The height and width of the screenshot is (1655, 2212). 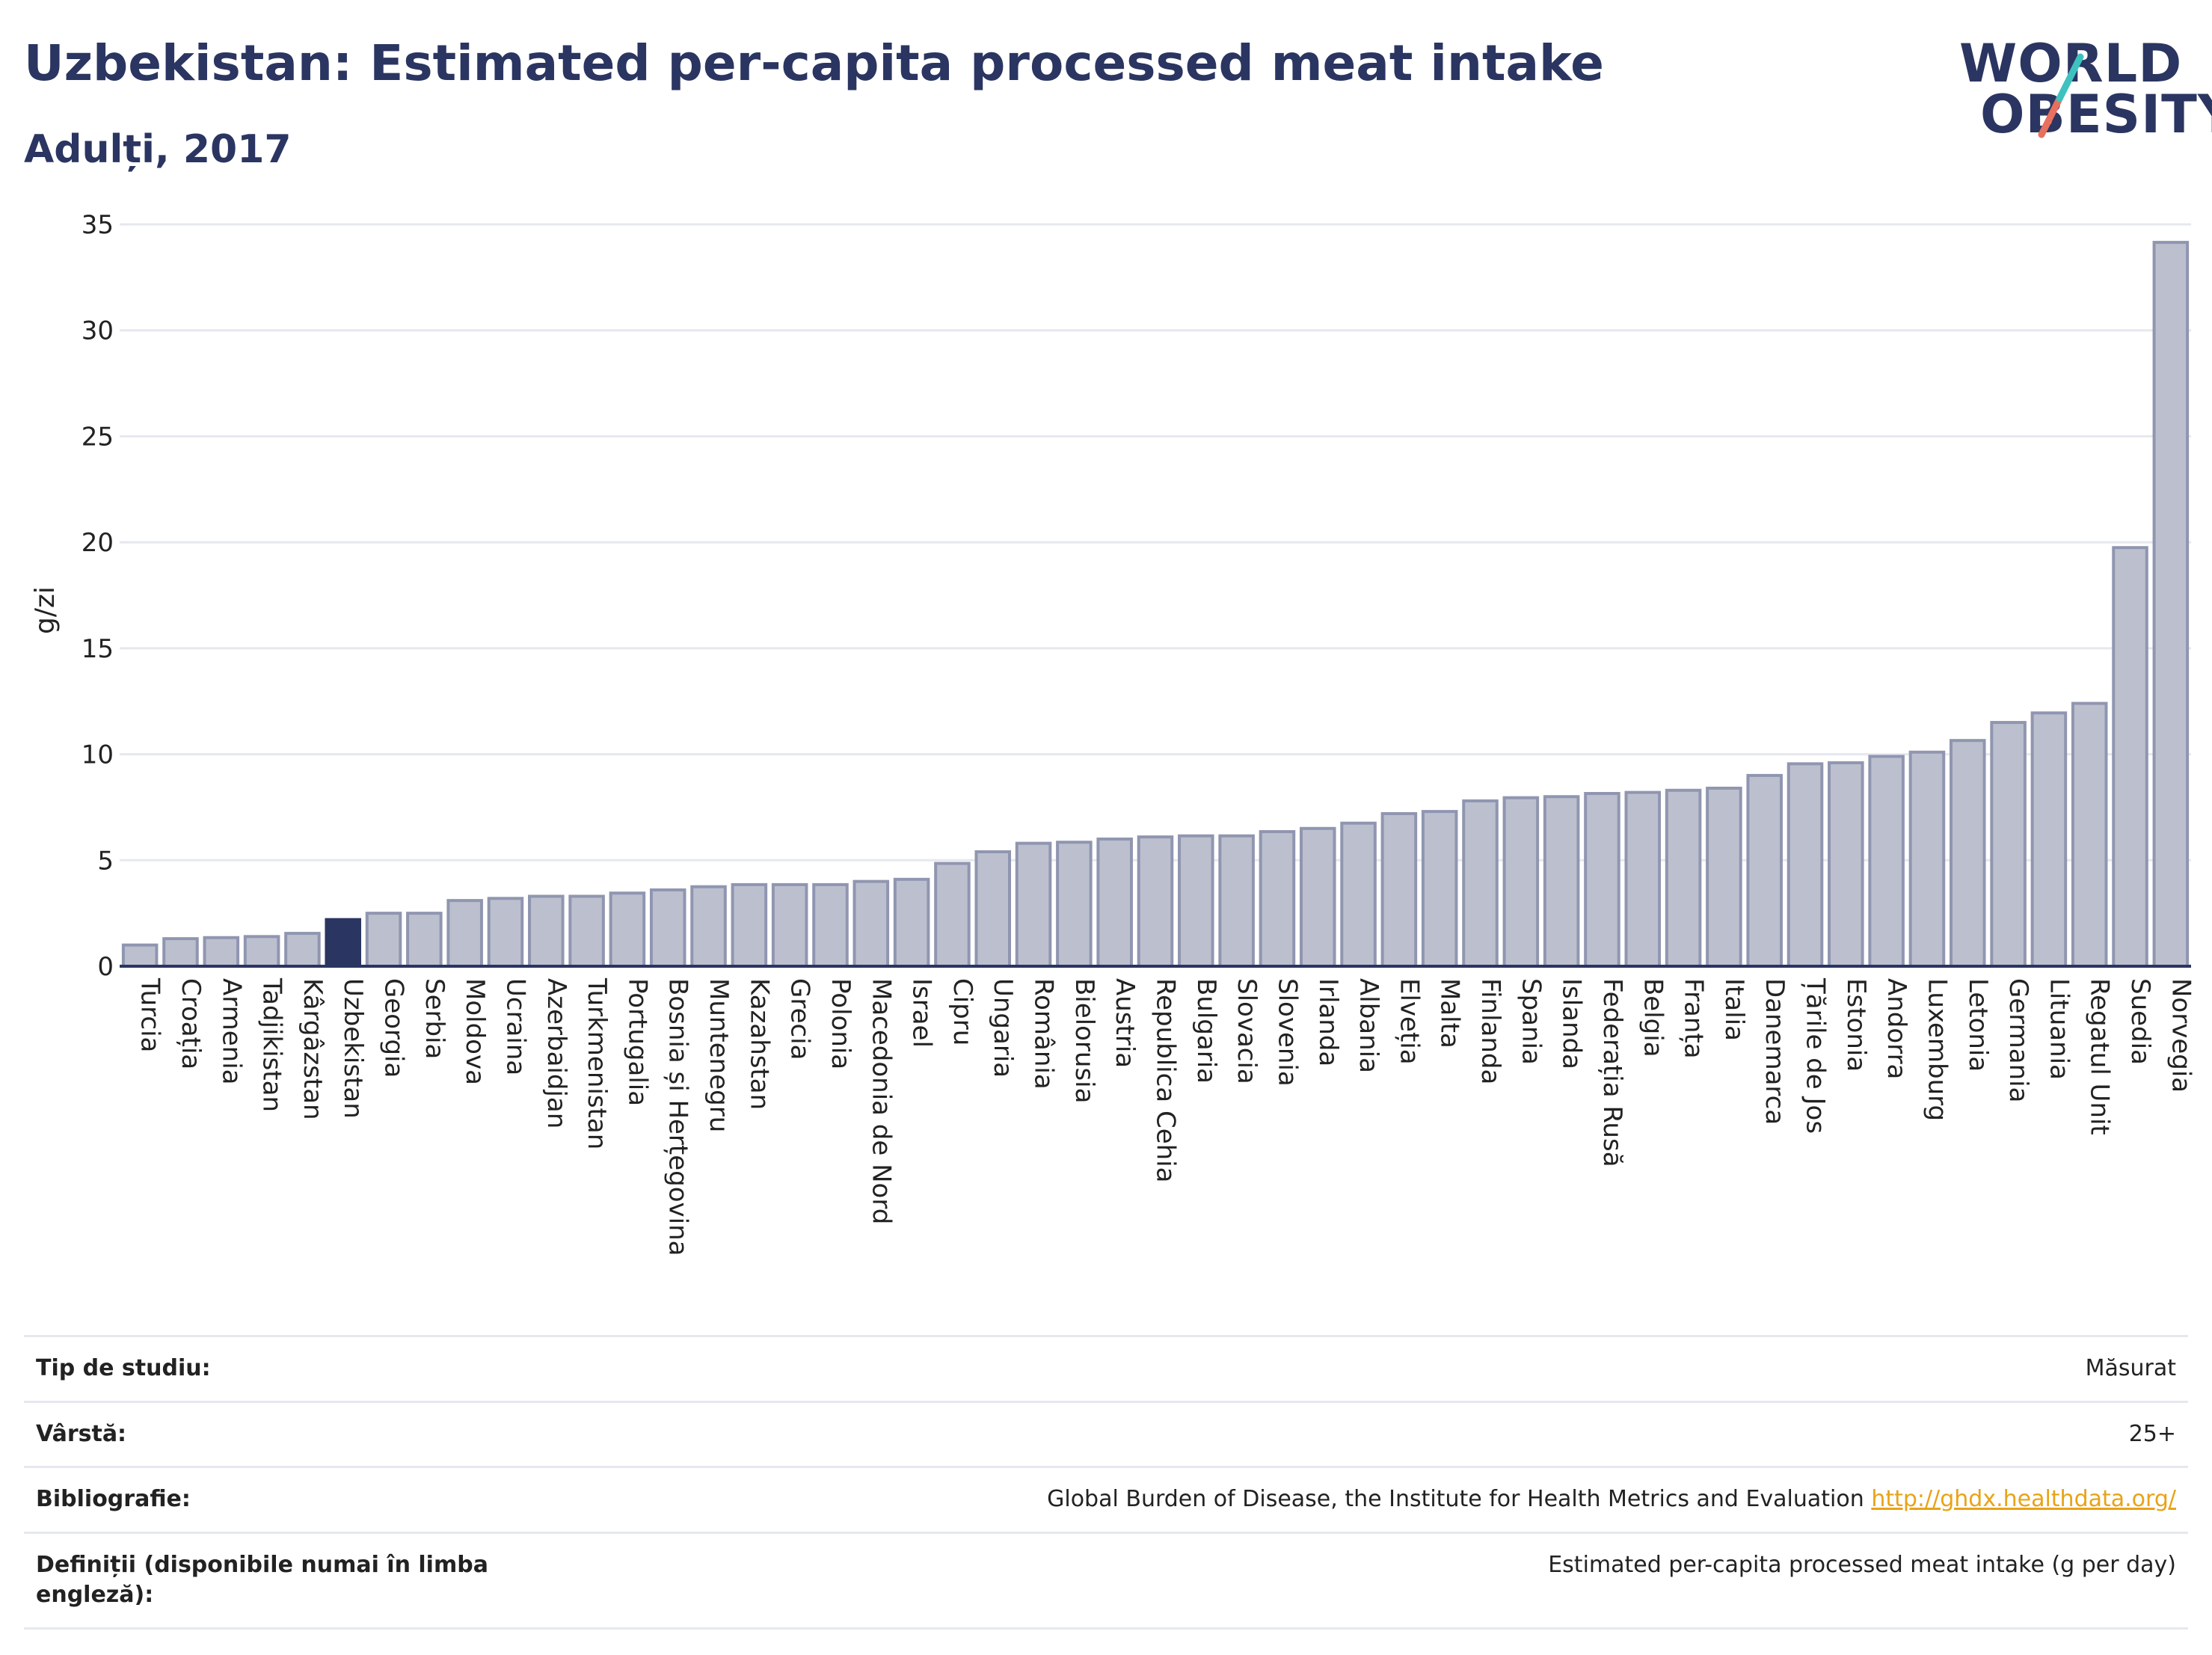 I want to click on x-tick-label: Federația Rusă, so click(x=1612, y=1072).